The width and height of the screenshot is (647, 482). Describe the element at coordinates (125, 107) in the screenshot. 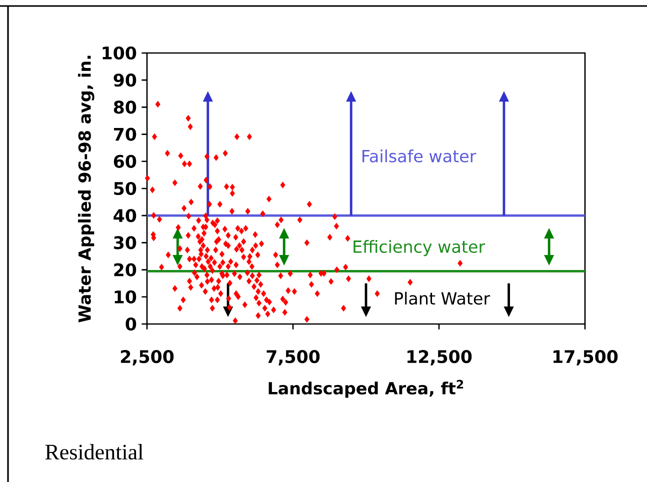

I see `y-tick-label: 80` at that location.